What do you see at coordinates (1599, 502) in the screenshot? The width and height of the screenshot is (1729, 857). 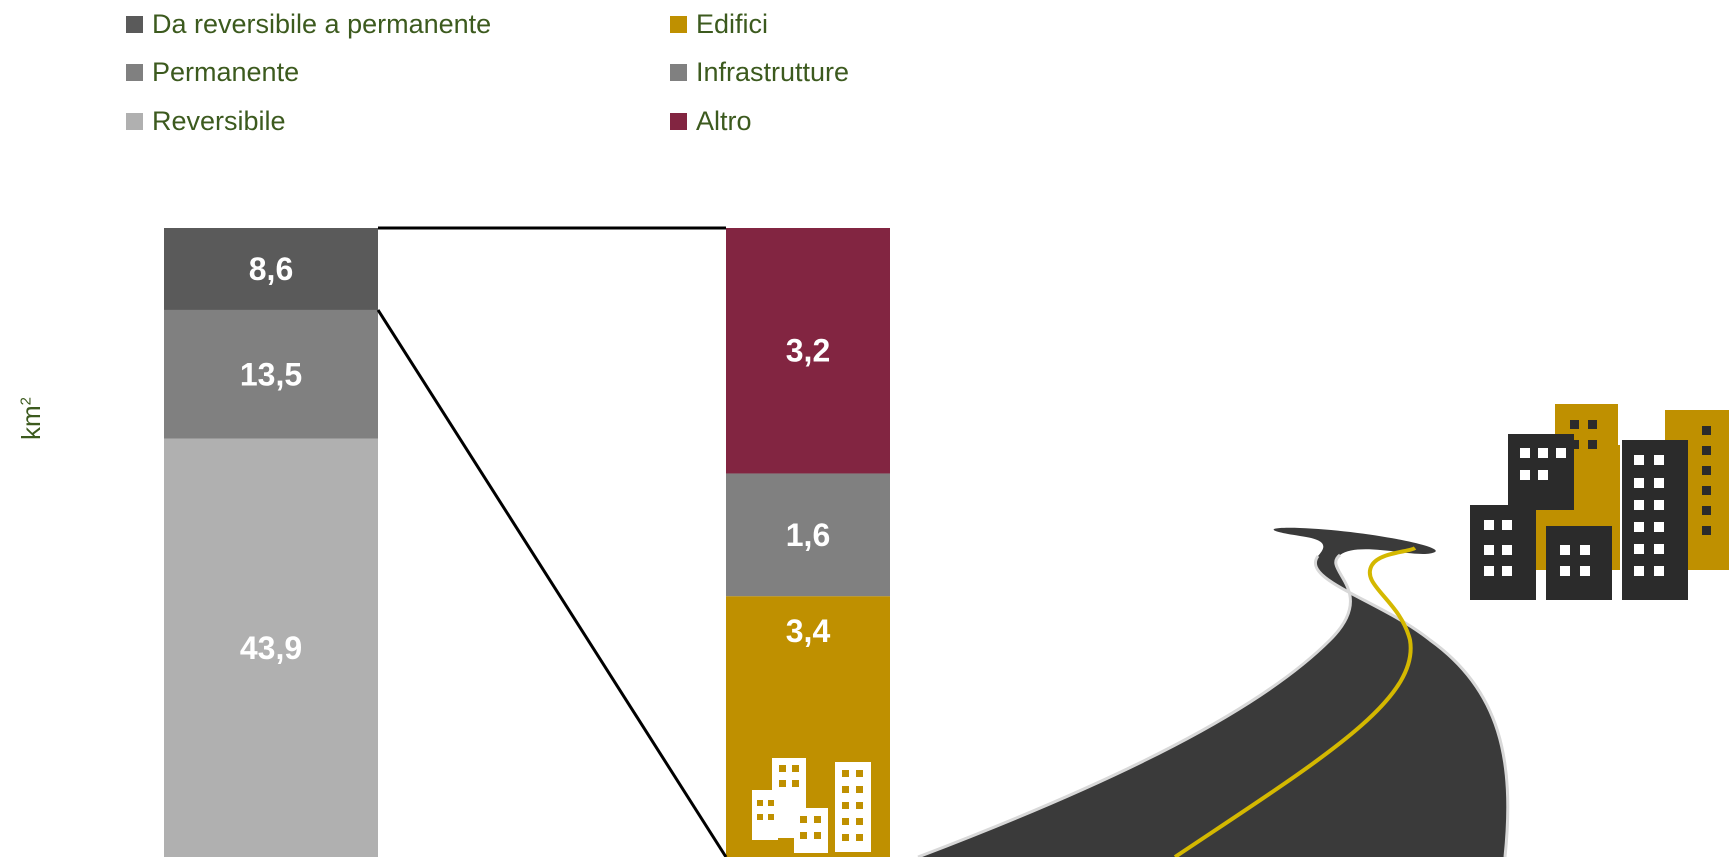 I see `city-skyline-illustration` at bounding box center [1599, 502].